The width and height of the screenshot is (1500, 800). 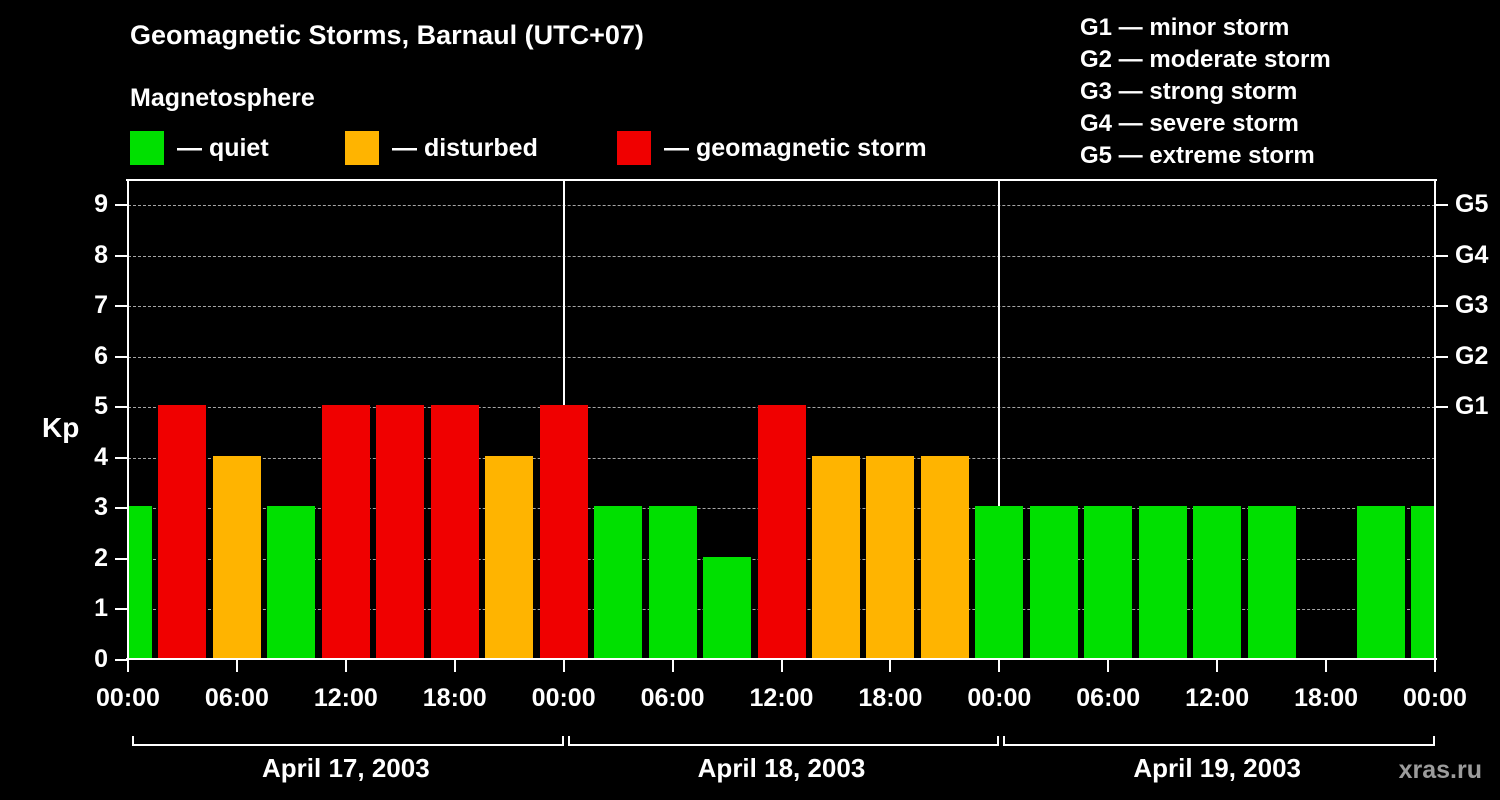 What do you see at coordinates (101, 608) in the screenshot?
I see `y-axis-label: 1` at bounding box center [101, 608].